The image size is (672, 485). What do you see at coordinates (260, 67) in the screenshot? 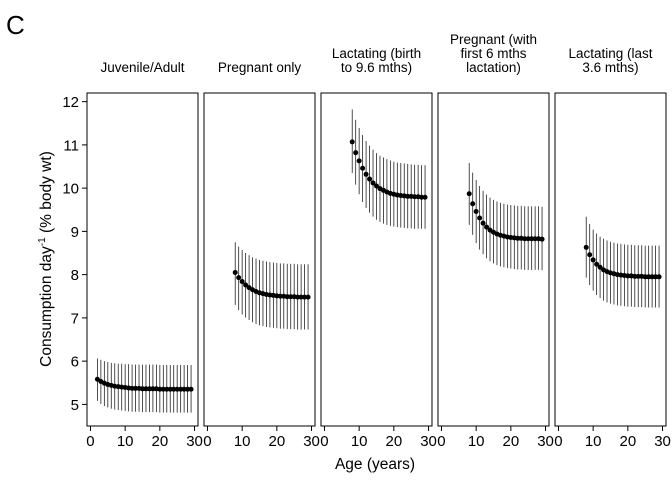
I see `facet-title: Pregnant only` at bounding box center [260, 67].